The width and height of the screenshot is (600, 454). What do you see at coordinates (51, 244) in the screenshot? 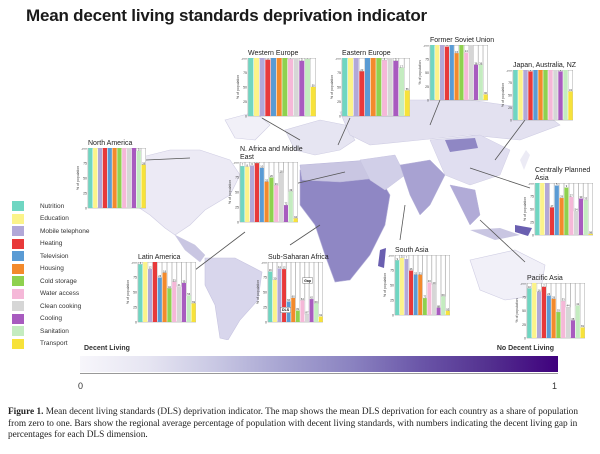
I see `legend-label: Heating` at bounding box center [51, 244].